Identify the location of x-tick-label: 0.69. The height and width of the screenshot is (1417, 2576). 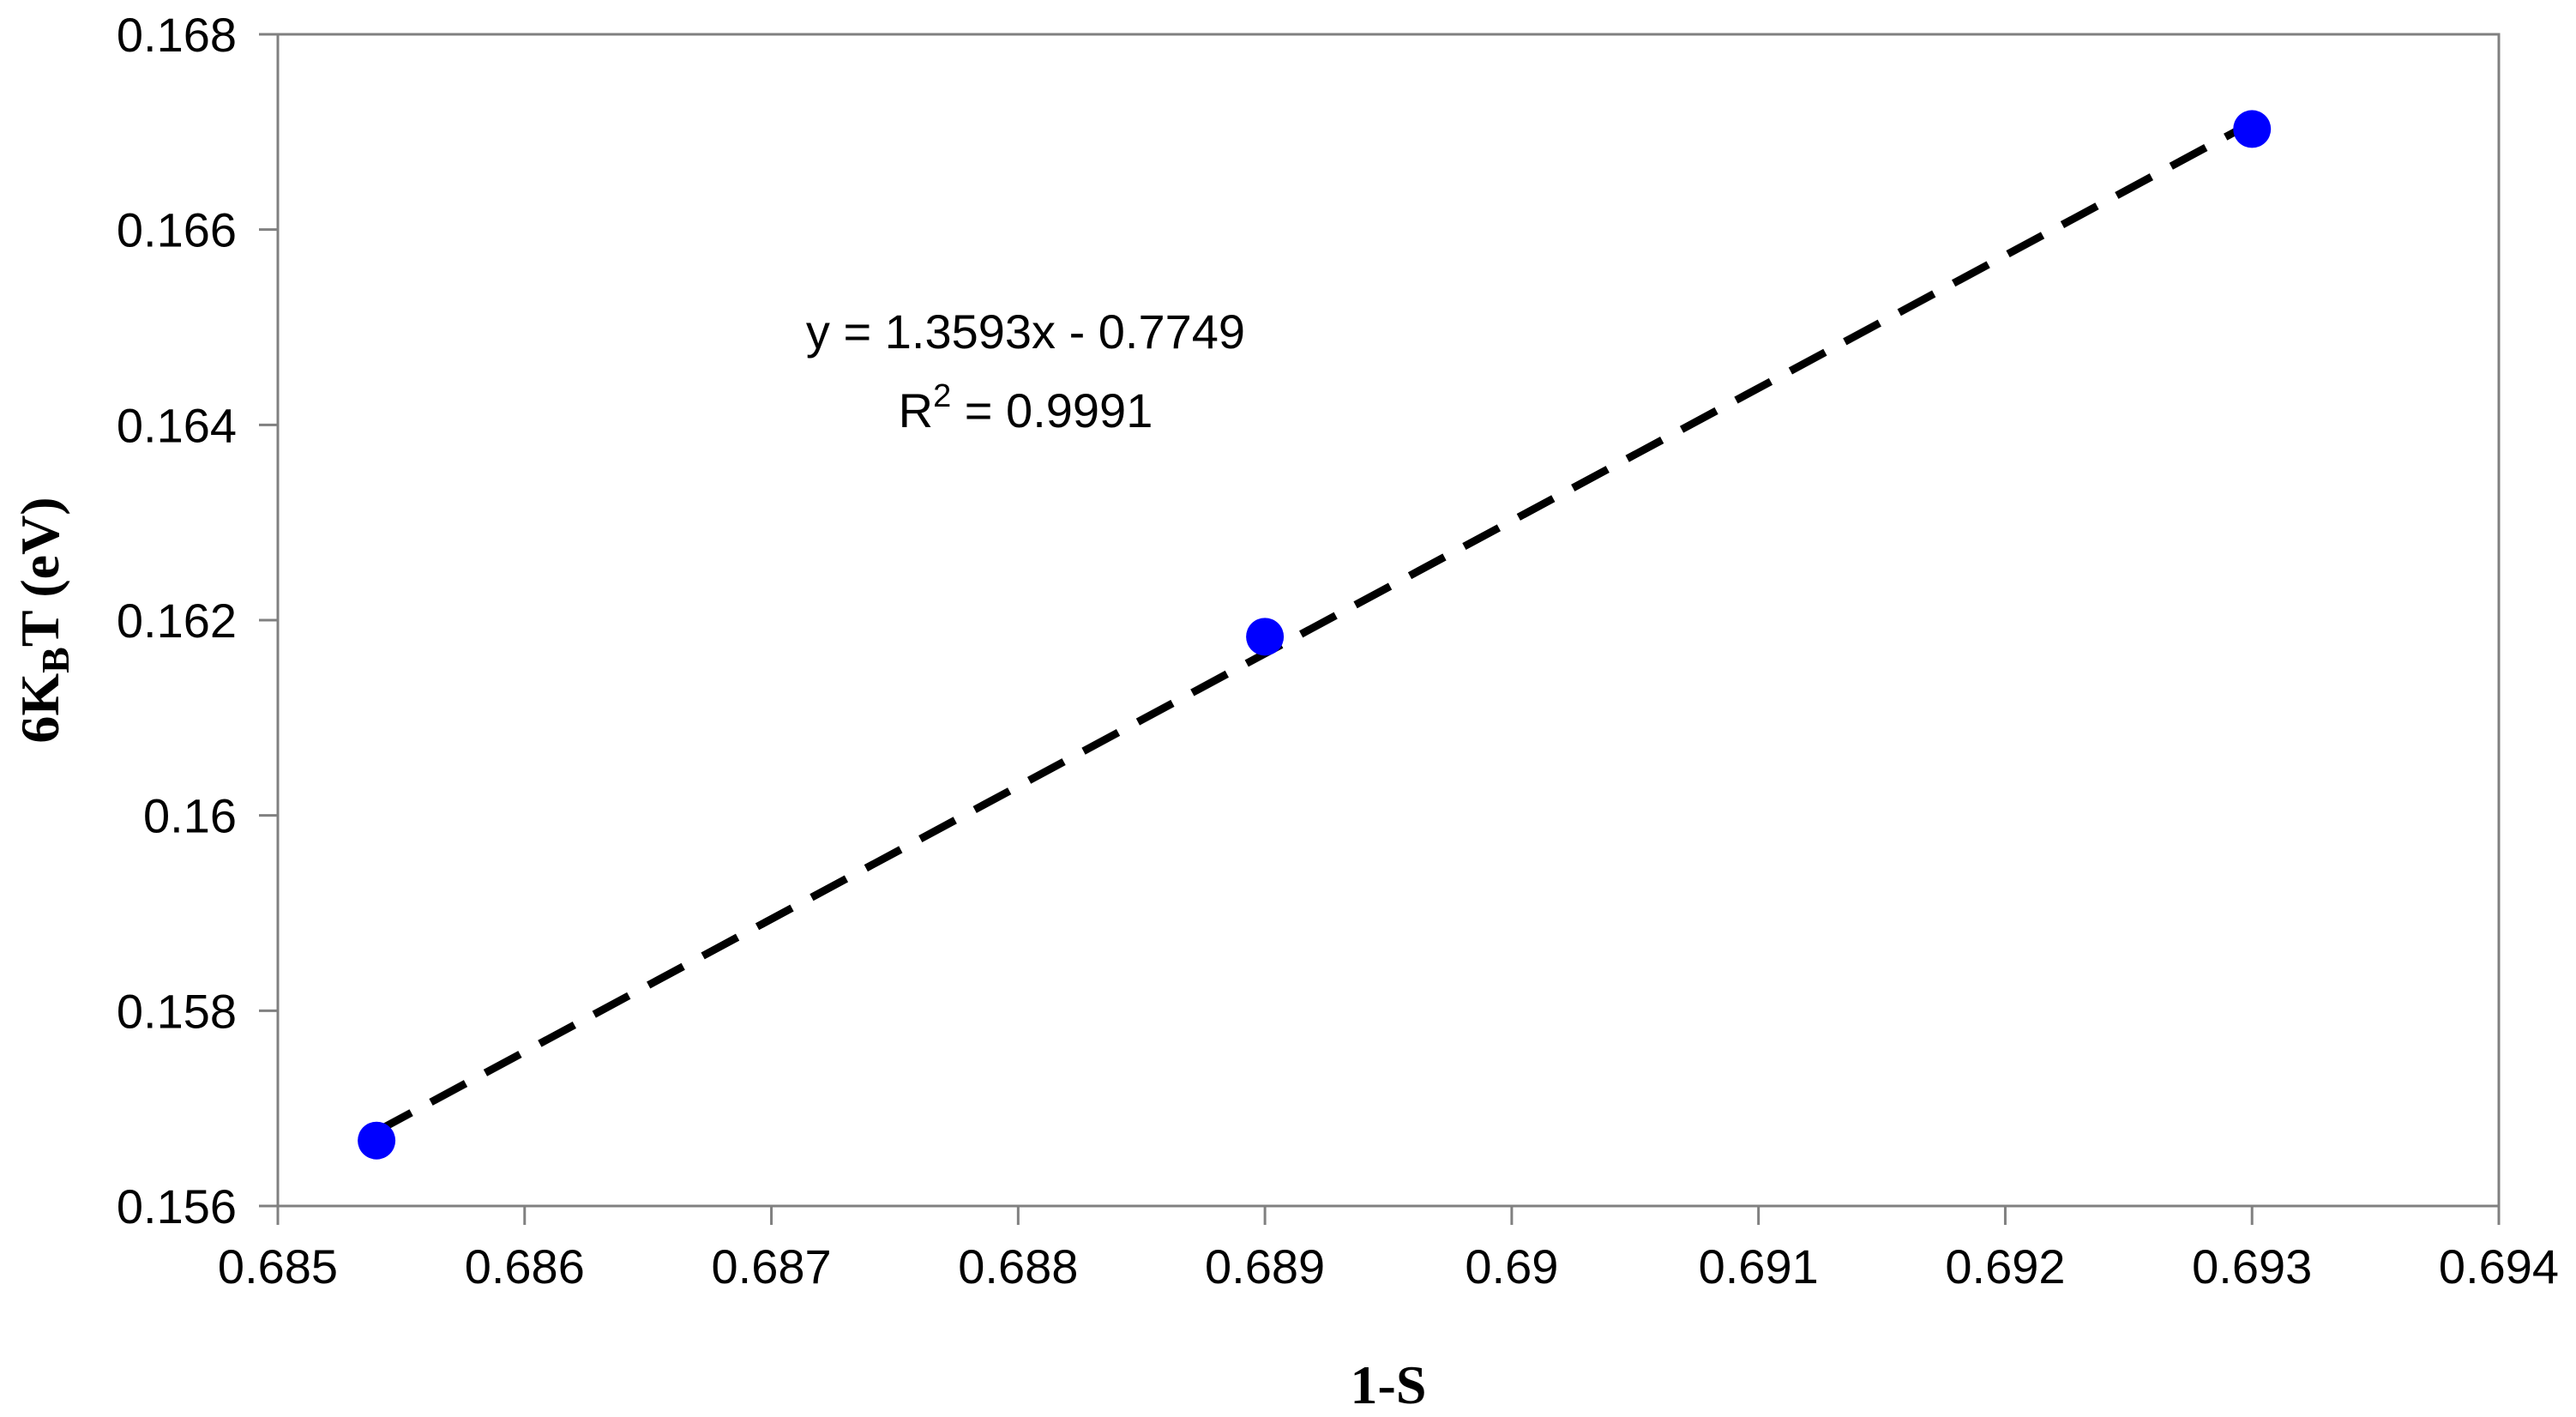
(1511, 1266).